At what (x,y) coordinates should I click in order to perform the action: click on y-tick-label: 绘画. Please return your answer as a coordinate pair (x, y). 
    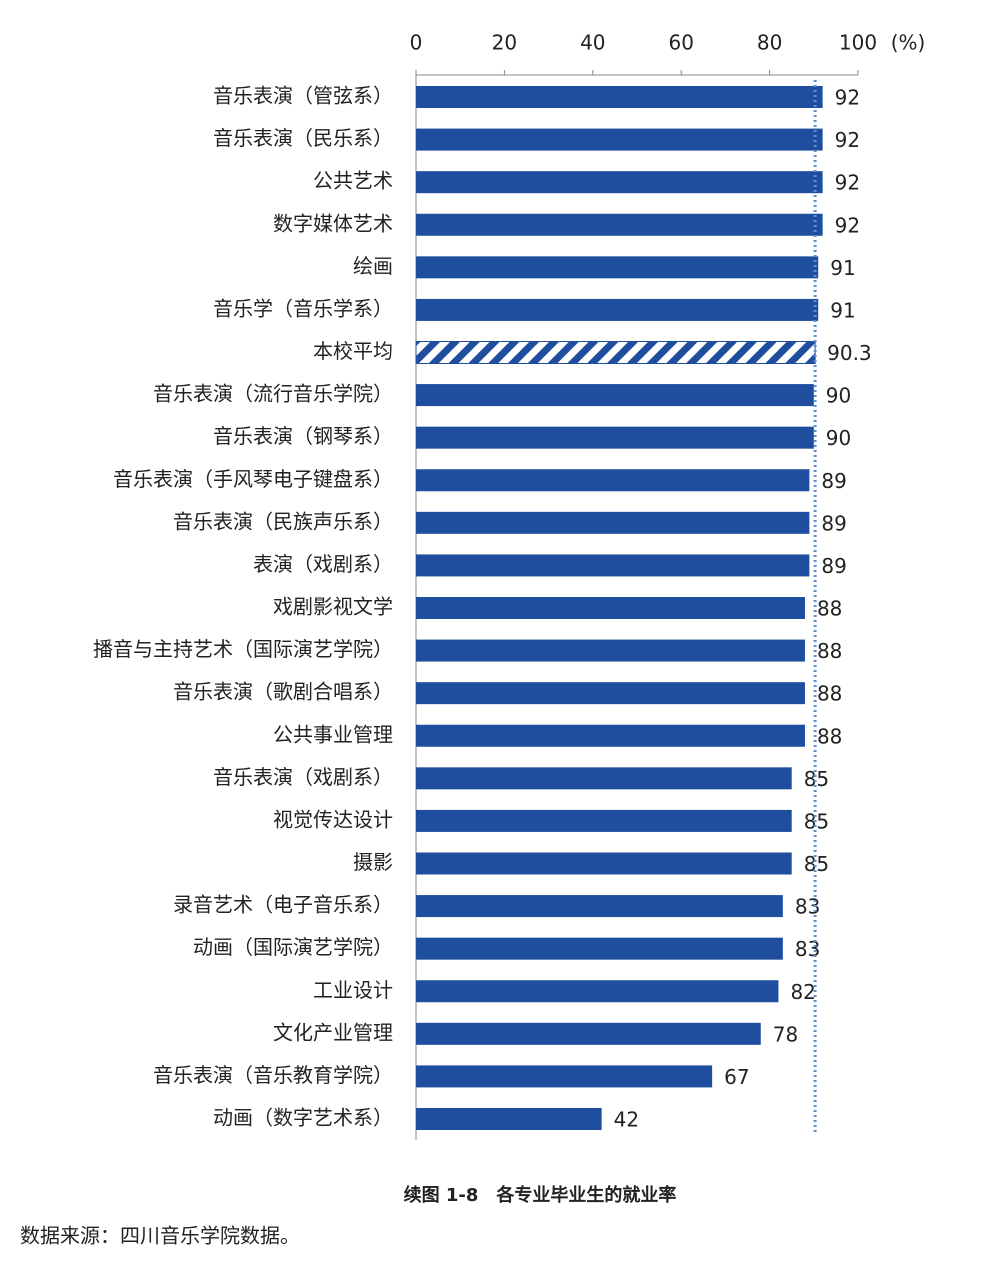
    Looking at the image, I should click on (373, 266).